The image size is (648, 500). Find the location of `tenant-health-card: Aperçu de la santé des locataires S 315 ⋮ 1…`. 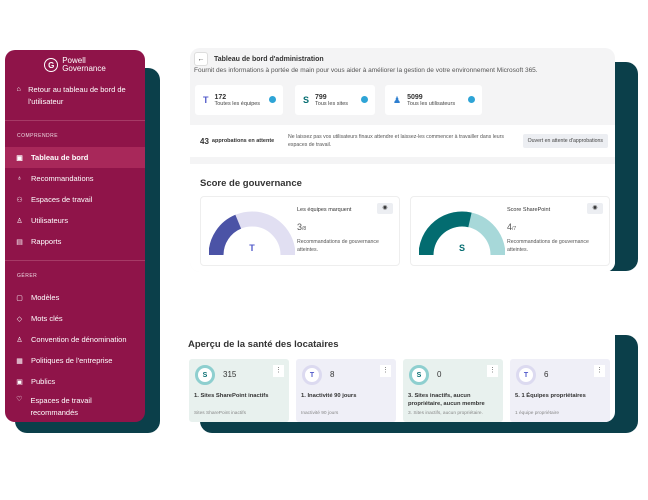

tenant-health-card: Aperçu de la santé des locataires S 315 ⋮ 1… is located at coordinates (397, 372).